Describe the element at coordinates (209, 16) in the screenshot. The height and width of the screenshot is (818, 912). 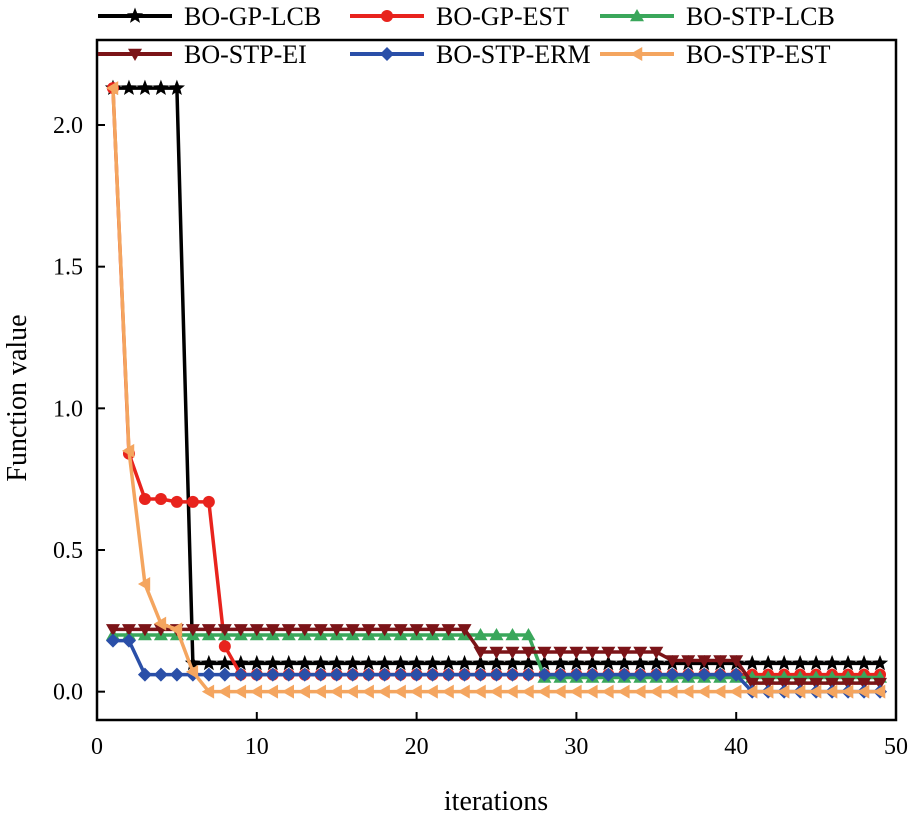
I see `legend-entry: BO-GP-LCB` at that location.